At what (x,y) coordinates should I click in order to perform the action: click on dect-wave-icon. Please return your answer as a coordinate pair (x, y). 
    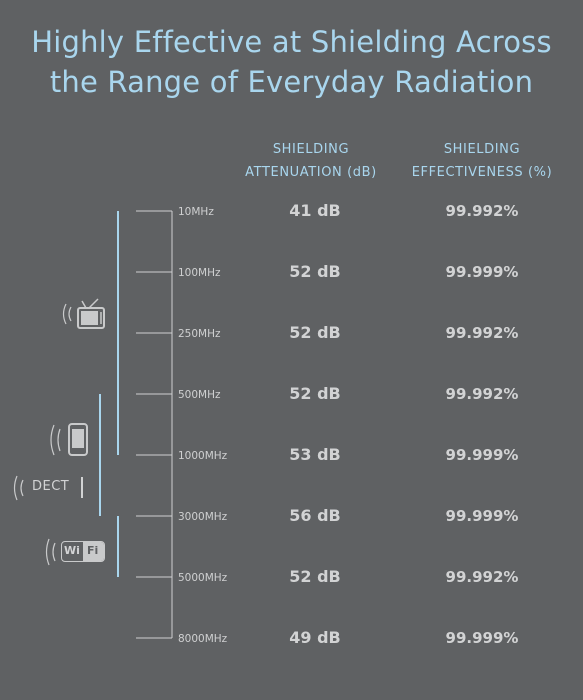
    Looking at the image, I should click on (18, 488).